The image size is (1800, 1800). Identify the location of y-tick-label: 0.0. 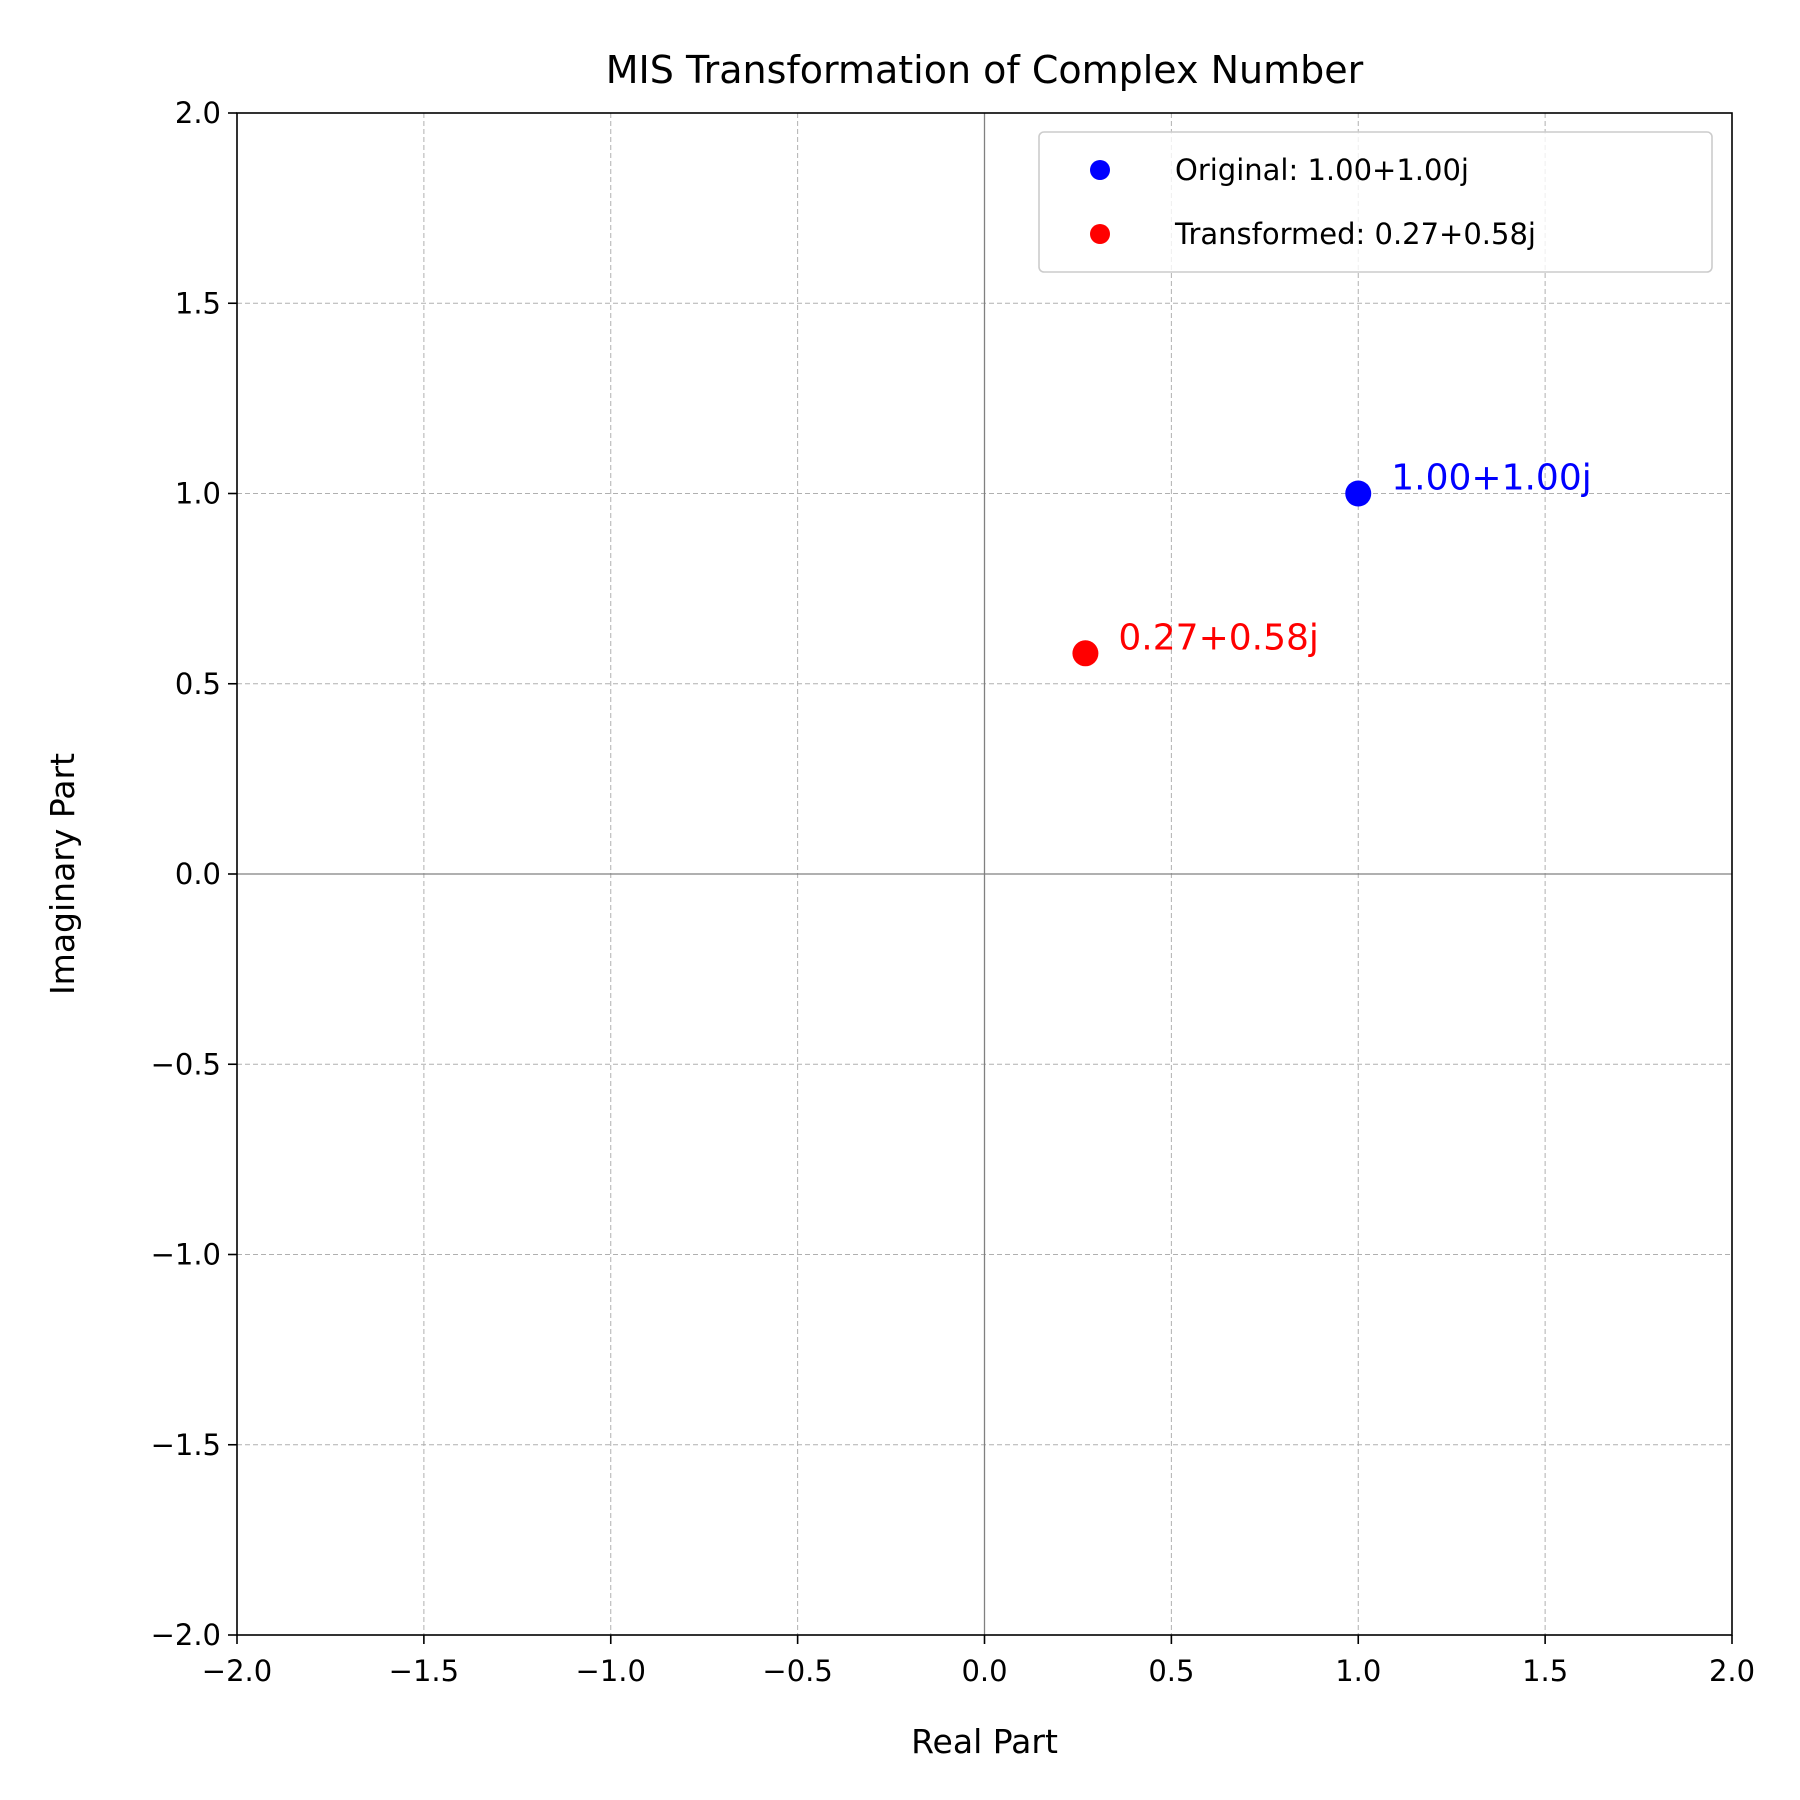
(198, 874).